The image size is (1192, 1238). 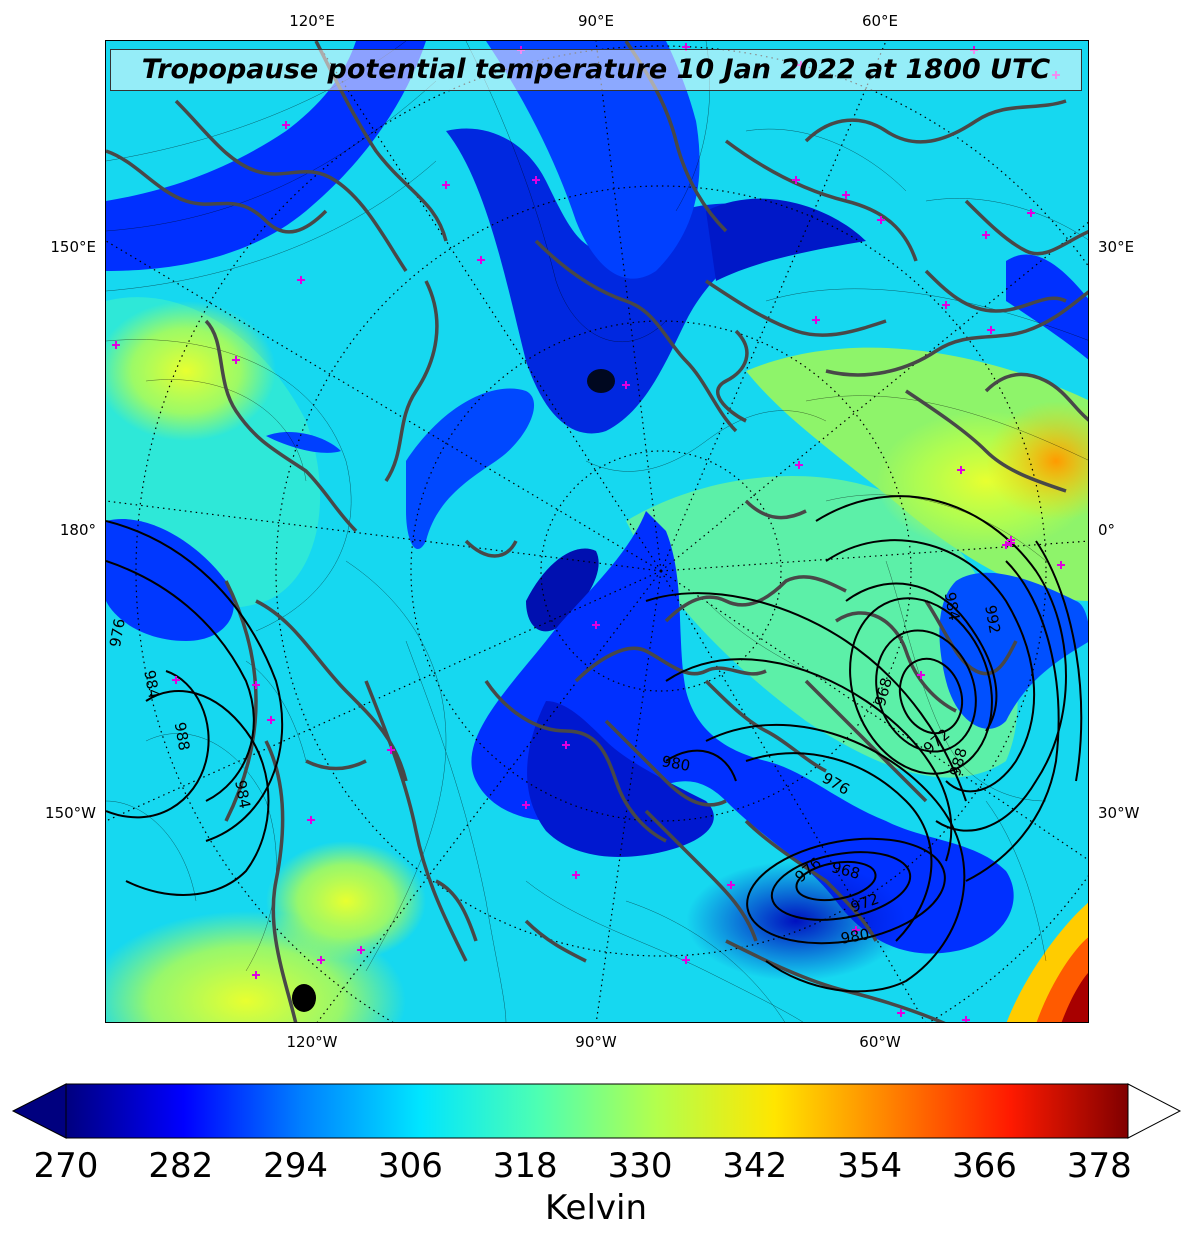 I want to click on lon-label-right: 30°E, so click(x=1116, y=247).